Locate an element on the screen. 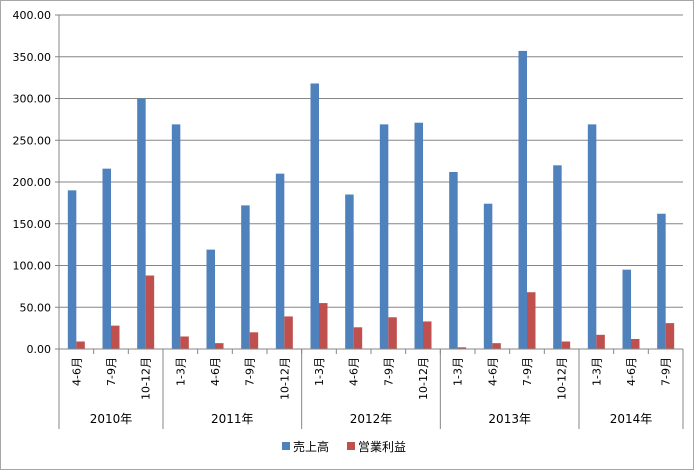  legend-label: 営業利益 is located at coordinates (382, 447).